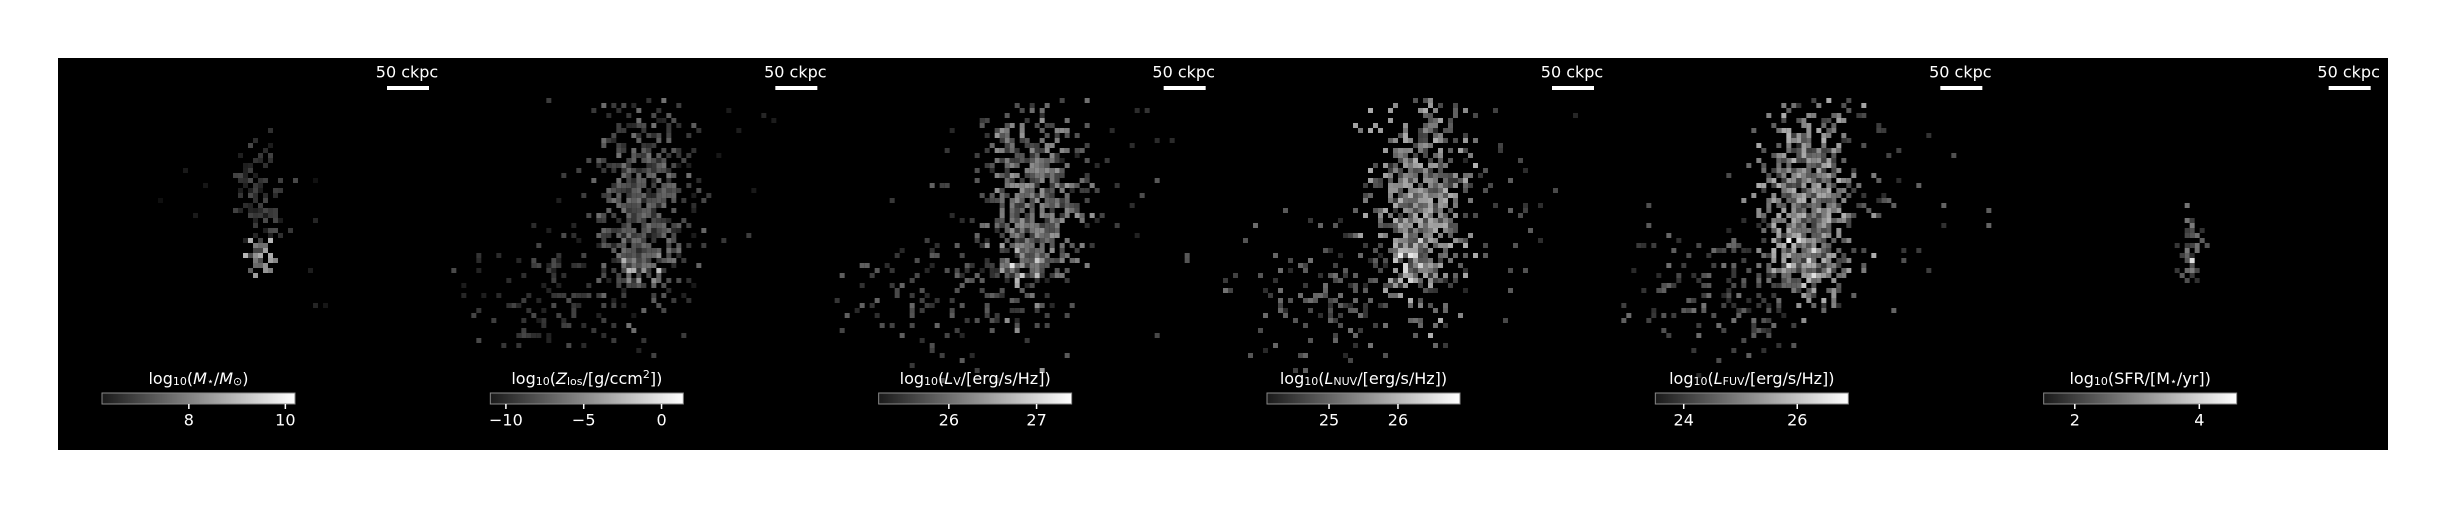  I want to click on colorbar-tick-label: −10, so click(506, 420).